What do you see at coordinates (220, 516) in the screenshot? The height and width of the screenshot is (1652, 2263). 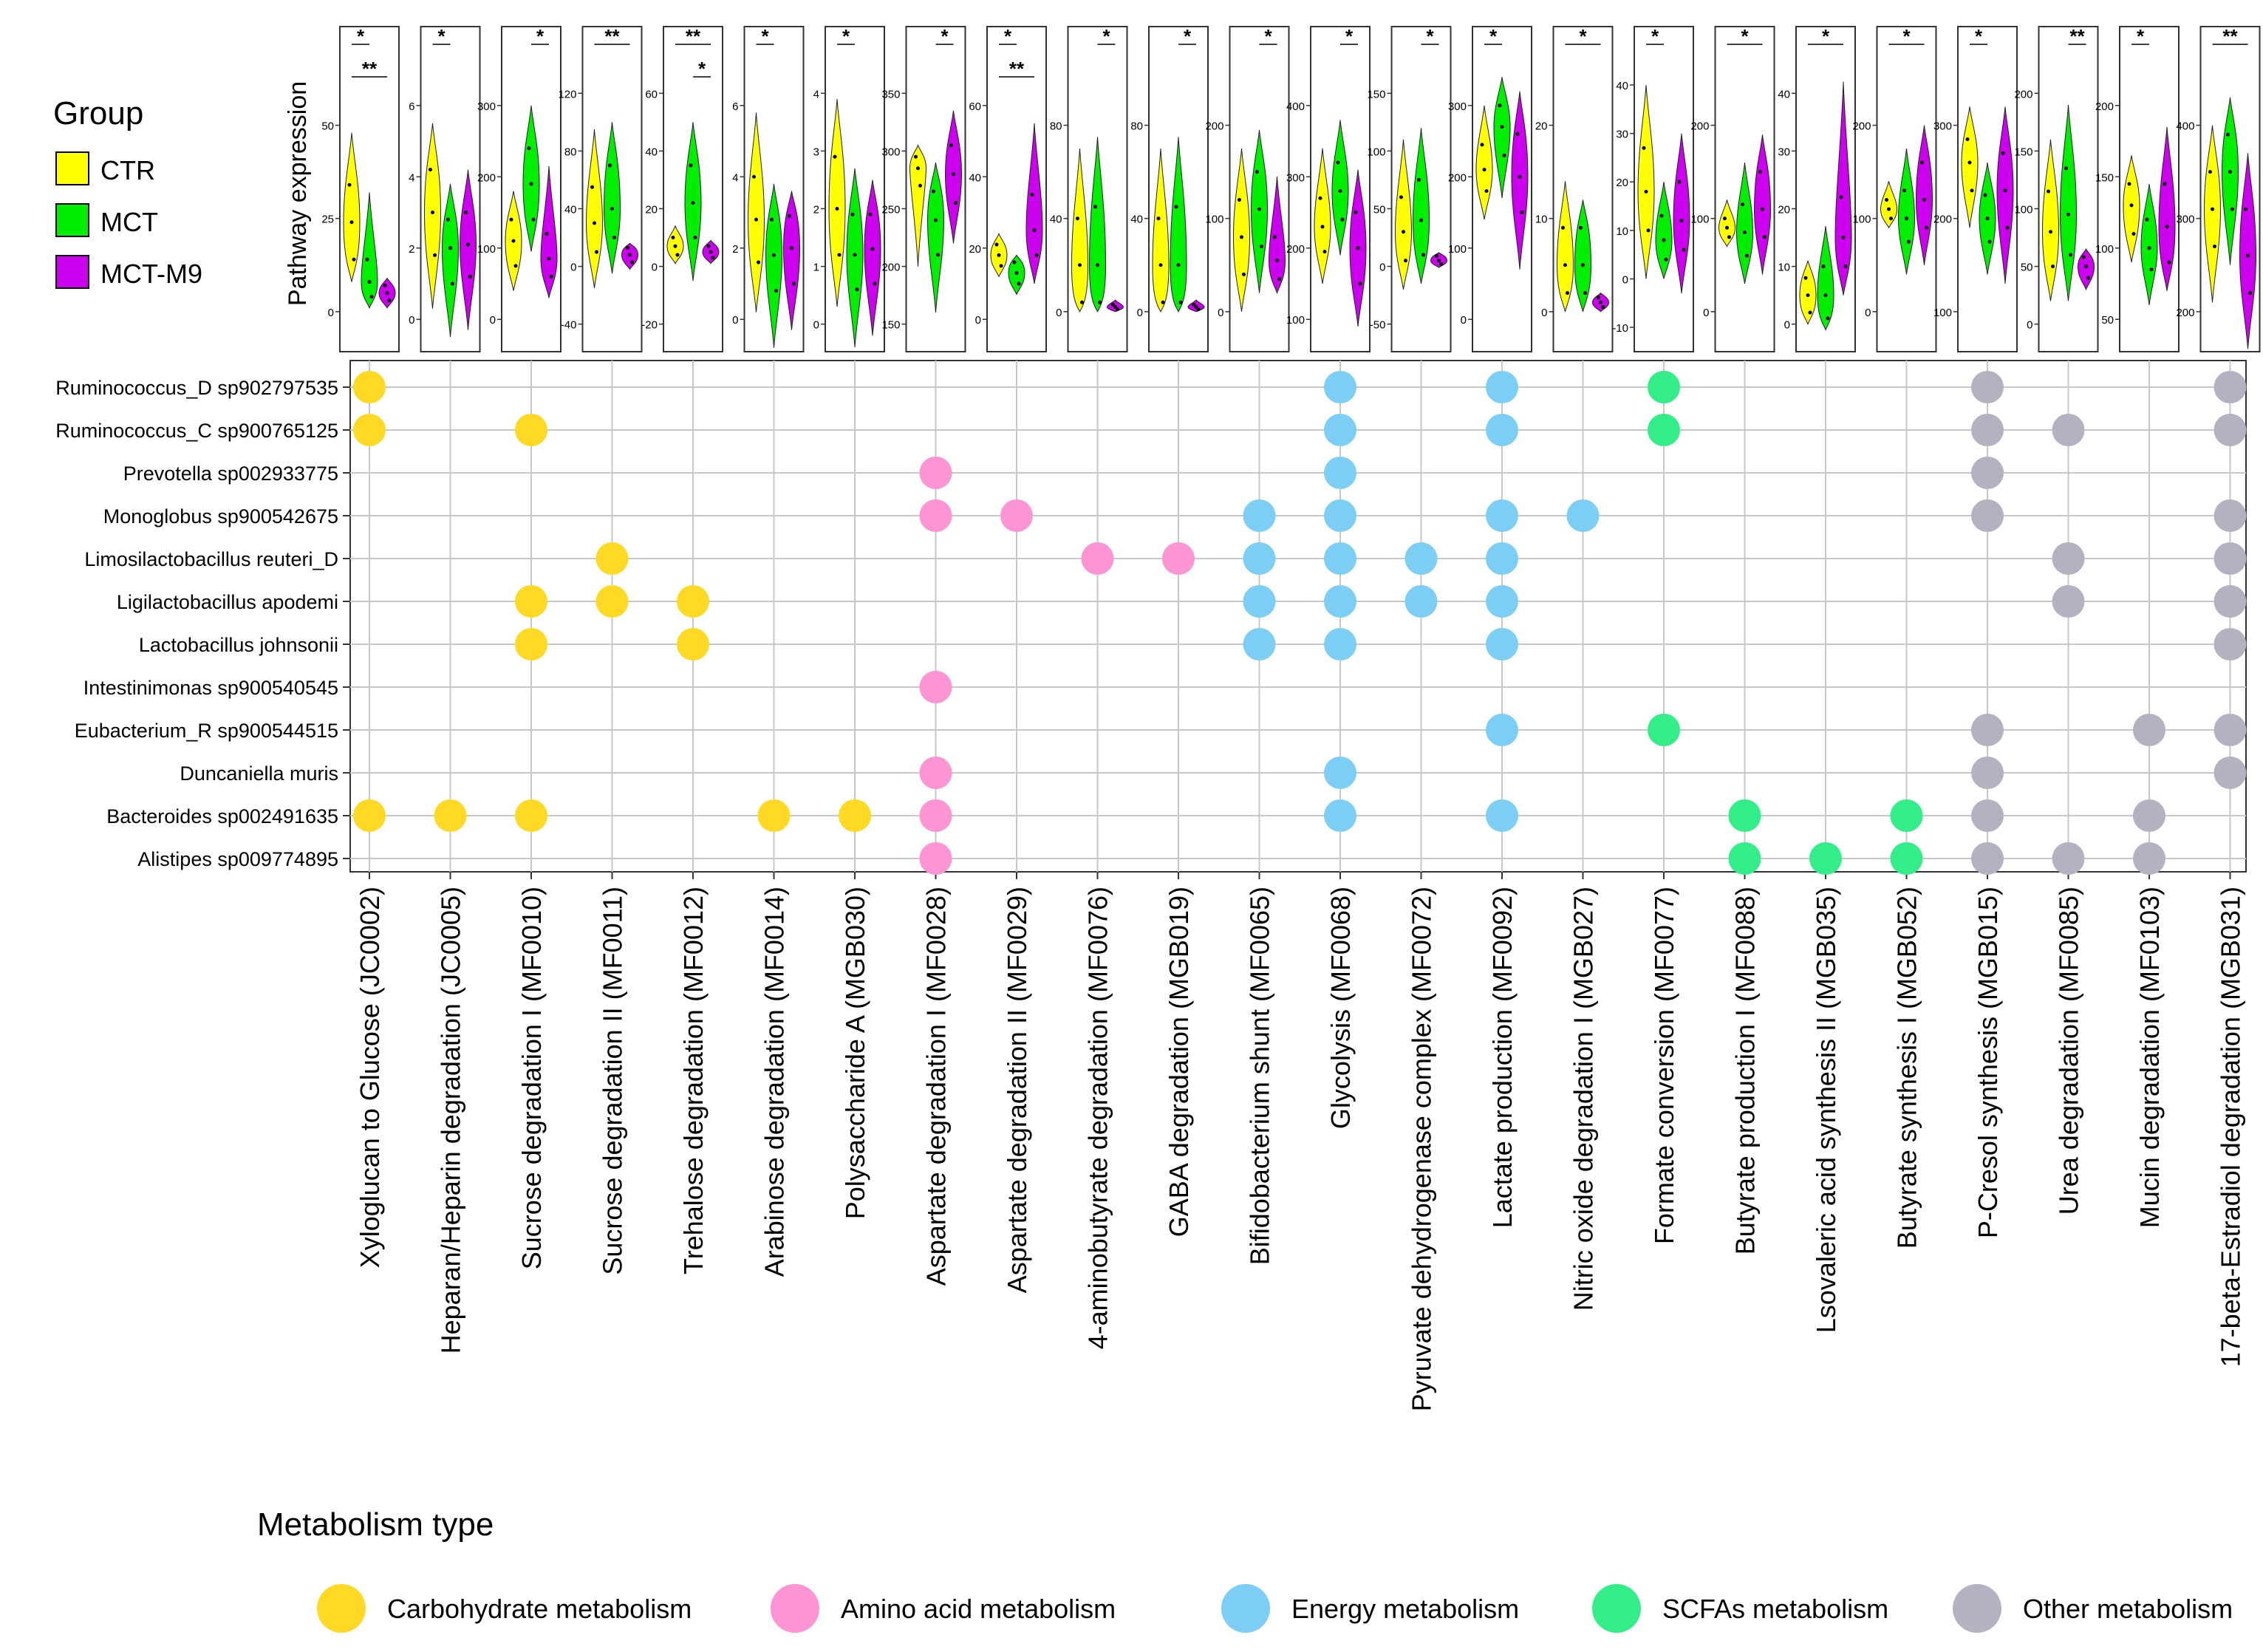 I see `species-label: Monoglobus sp900542675` at bounding box center [220, 516].